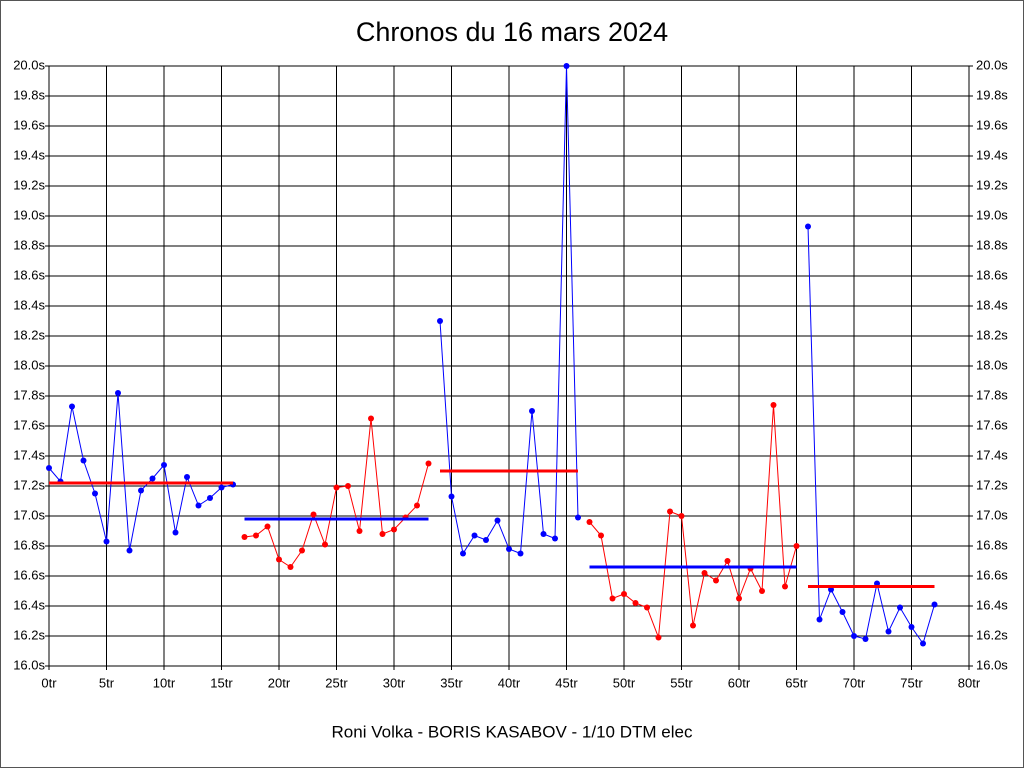  Describe the element at coordinates (992, 454) in the screenshot. I see `y2-tick-label: 17.4s` at that location.